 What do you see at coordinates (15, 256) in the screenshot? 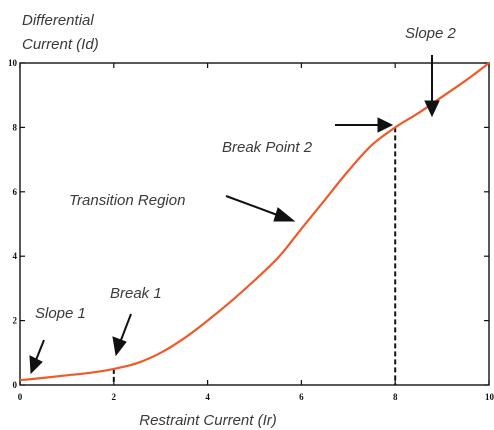
I see `y-tick-label: 4` at bounding box center [15, 256].